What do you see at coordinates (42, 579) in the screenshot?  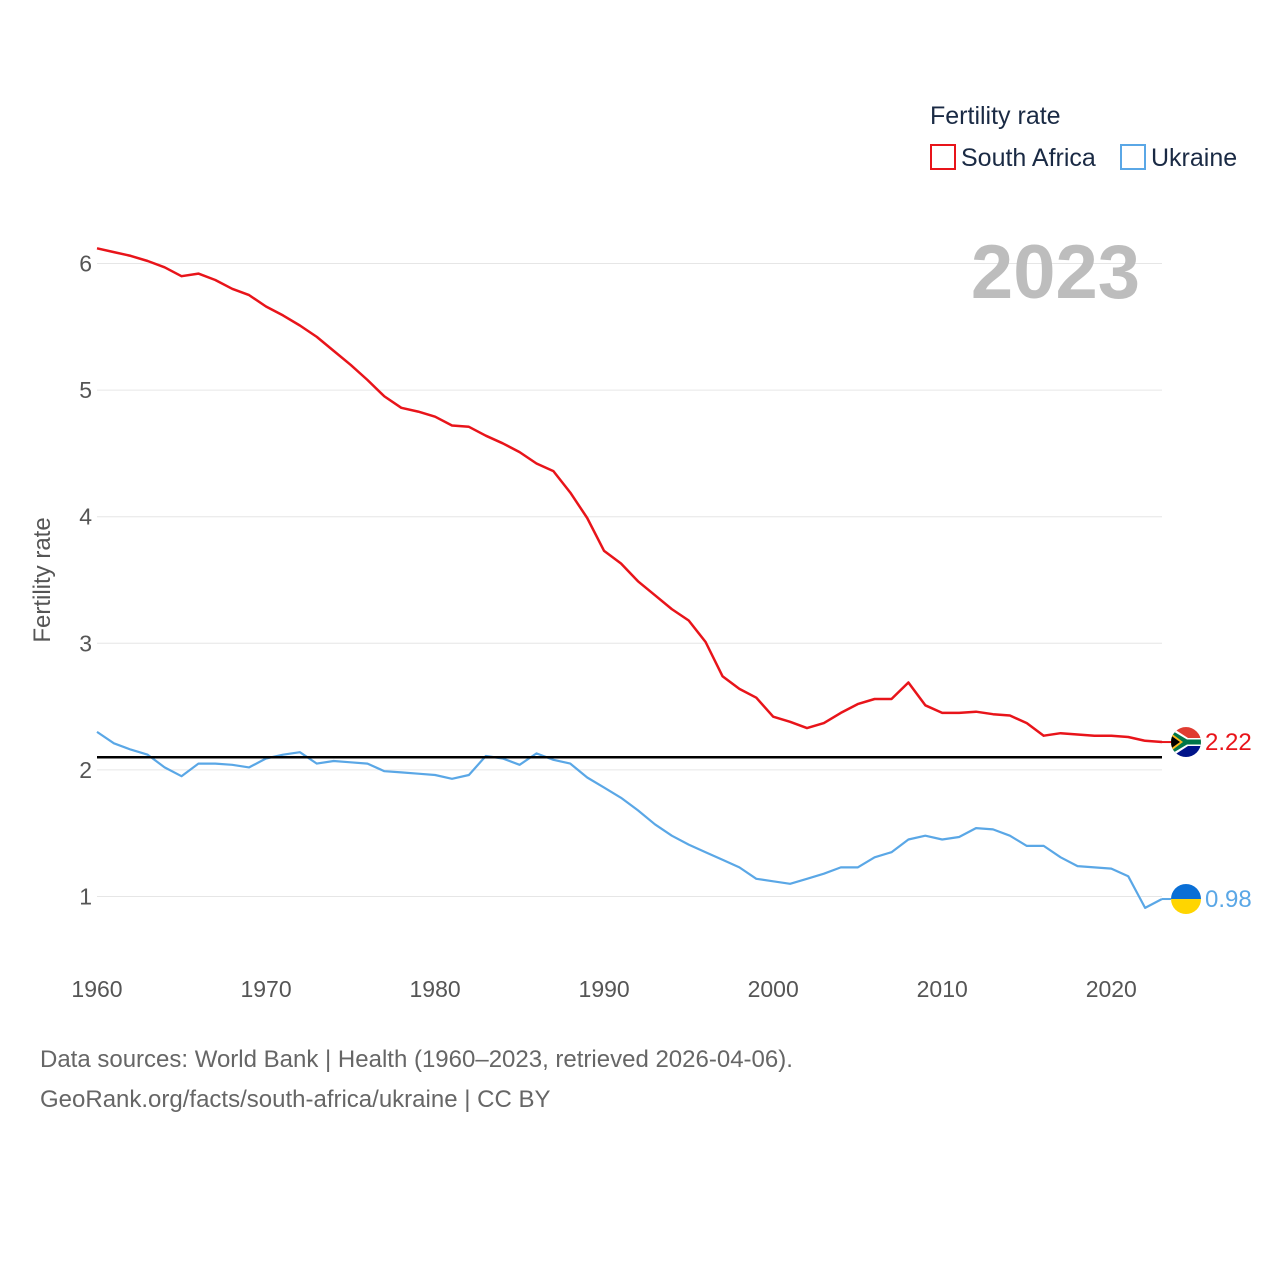 I see `y-axis-title: Fertility rate` at bounding box center [42, 579].